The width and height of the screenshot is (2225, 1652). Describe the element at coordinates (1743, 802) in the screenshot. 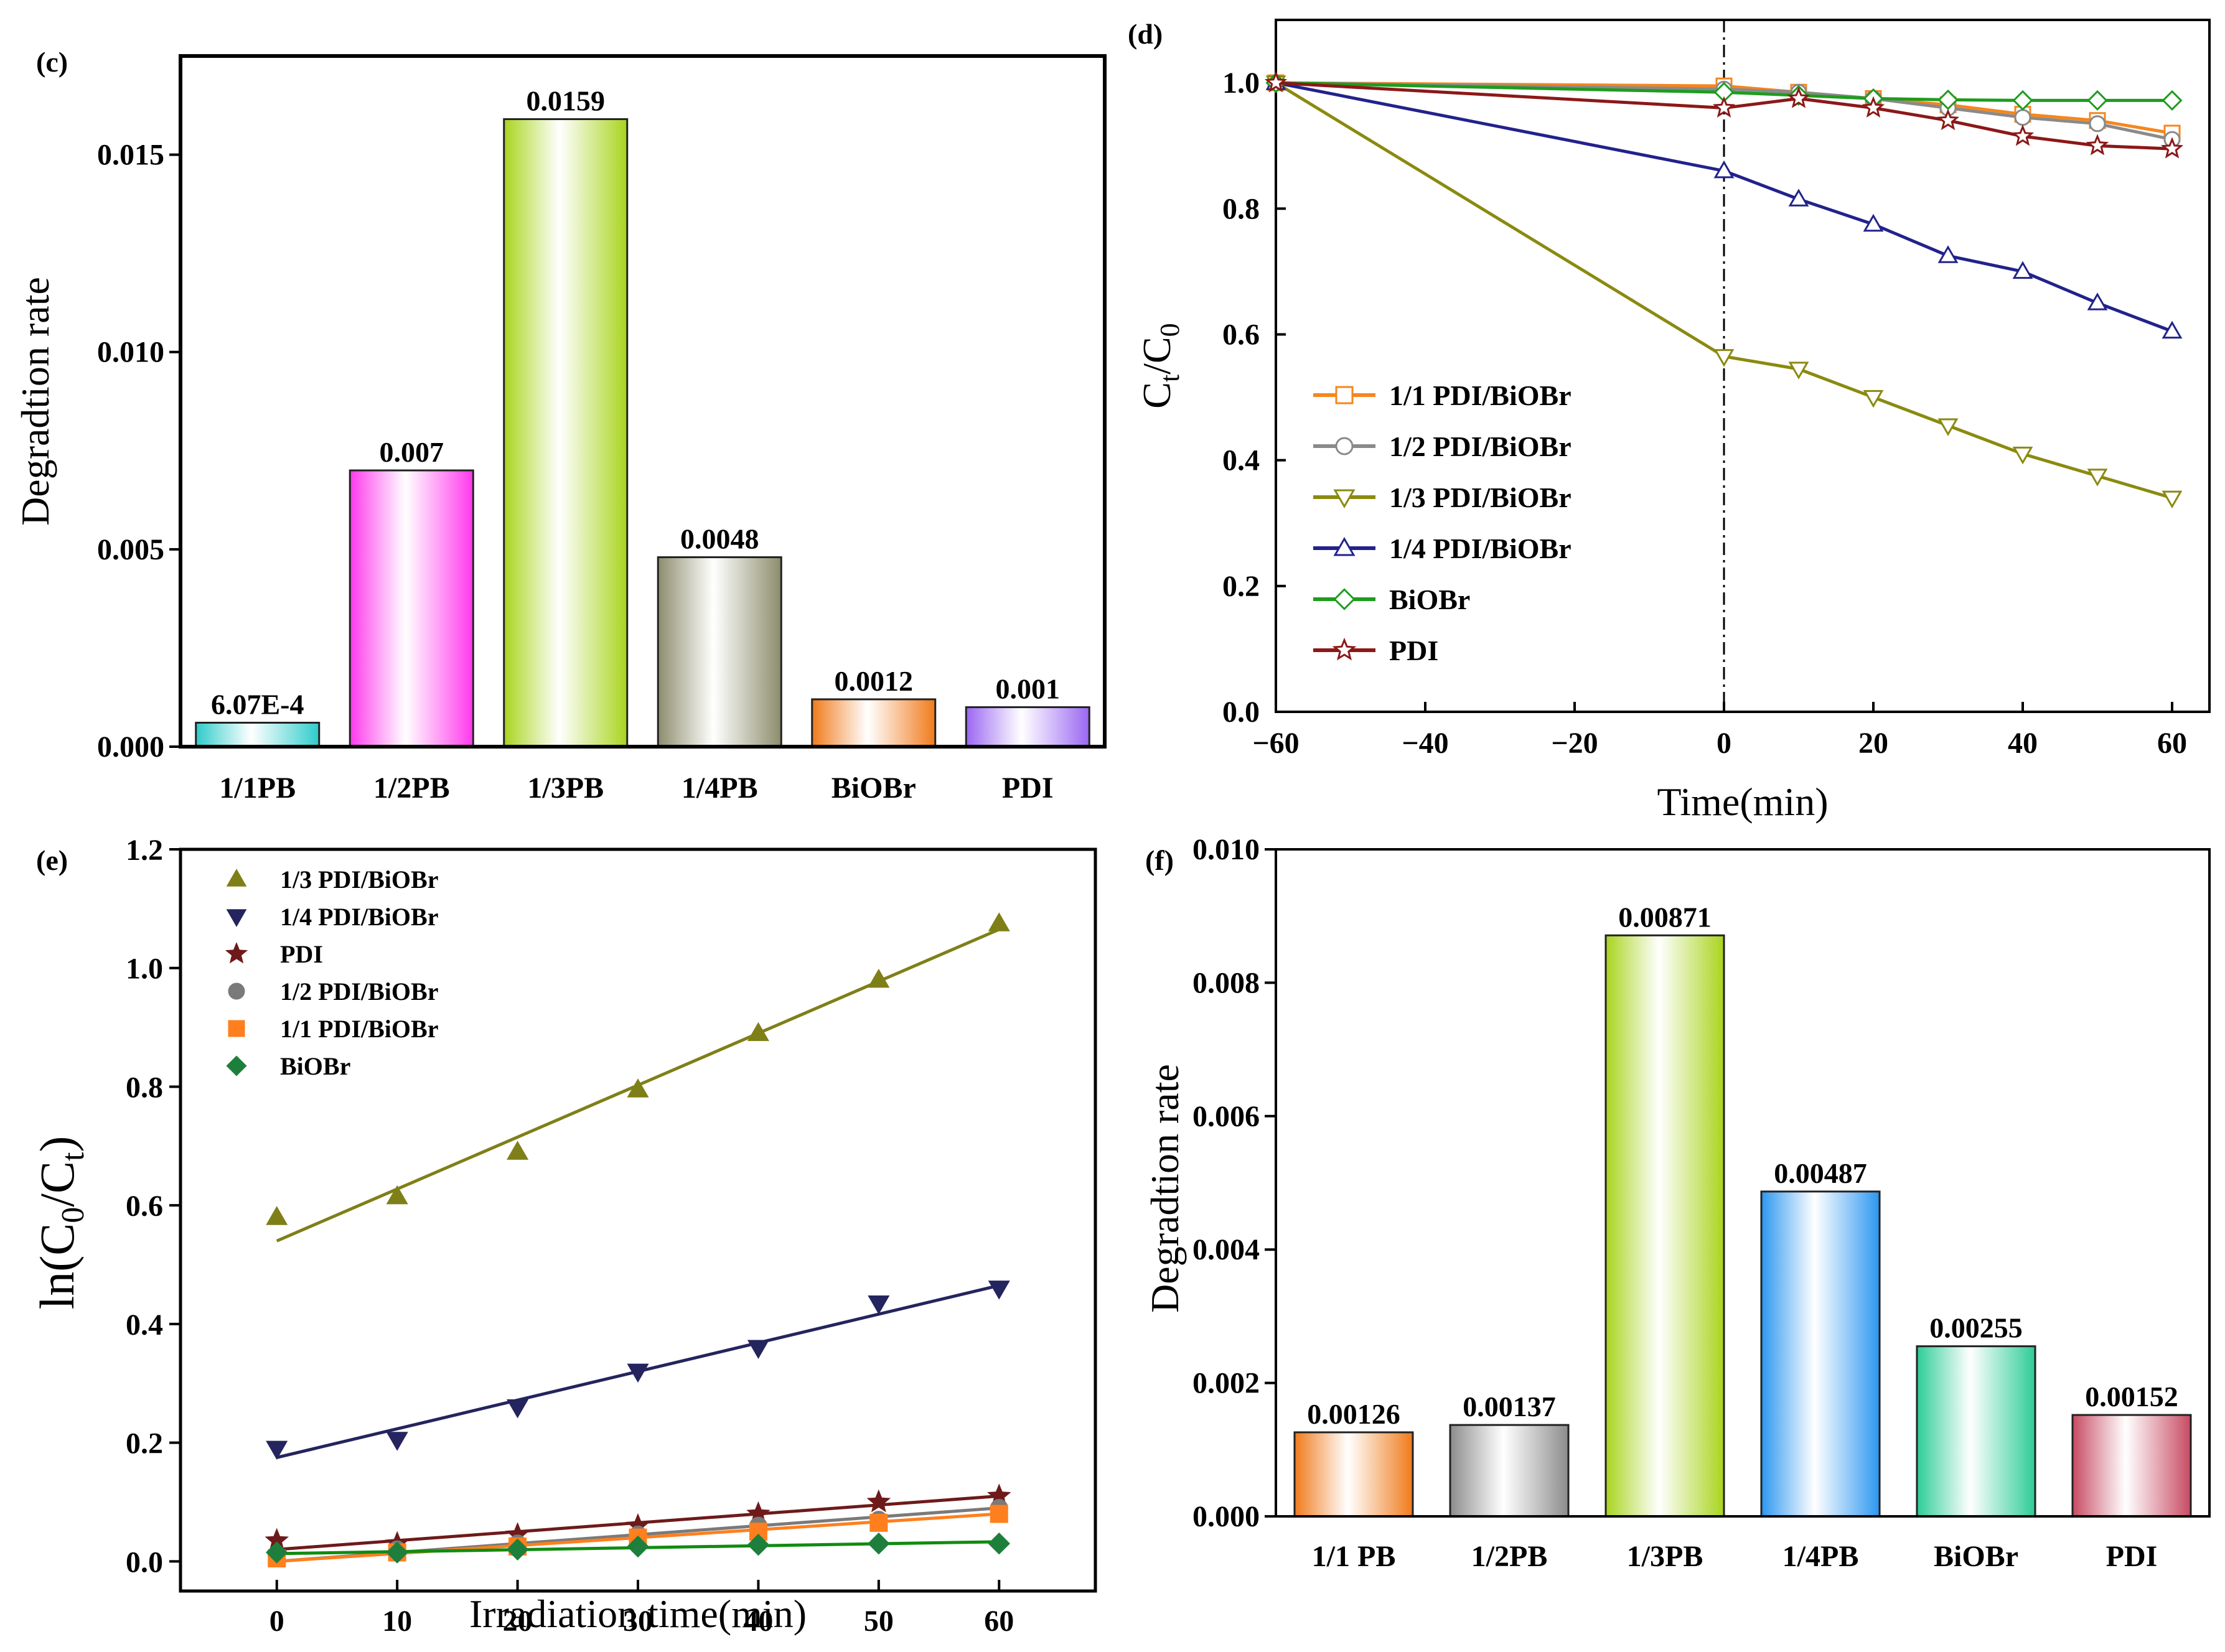

I see `d-x-axis-title: Time(min)` at that location.